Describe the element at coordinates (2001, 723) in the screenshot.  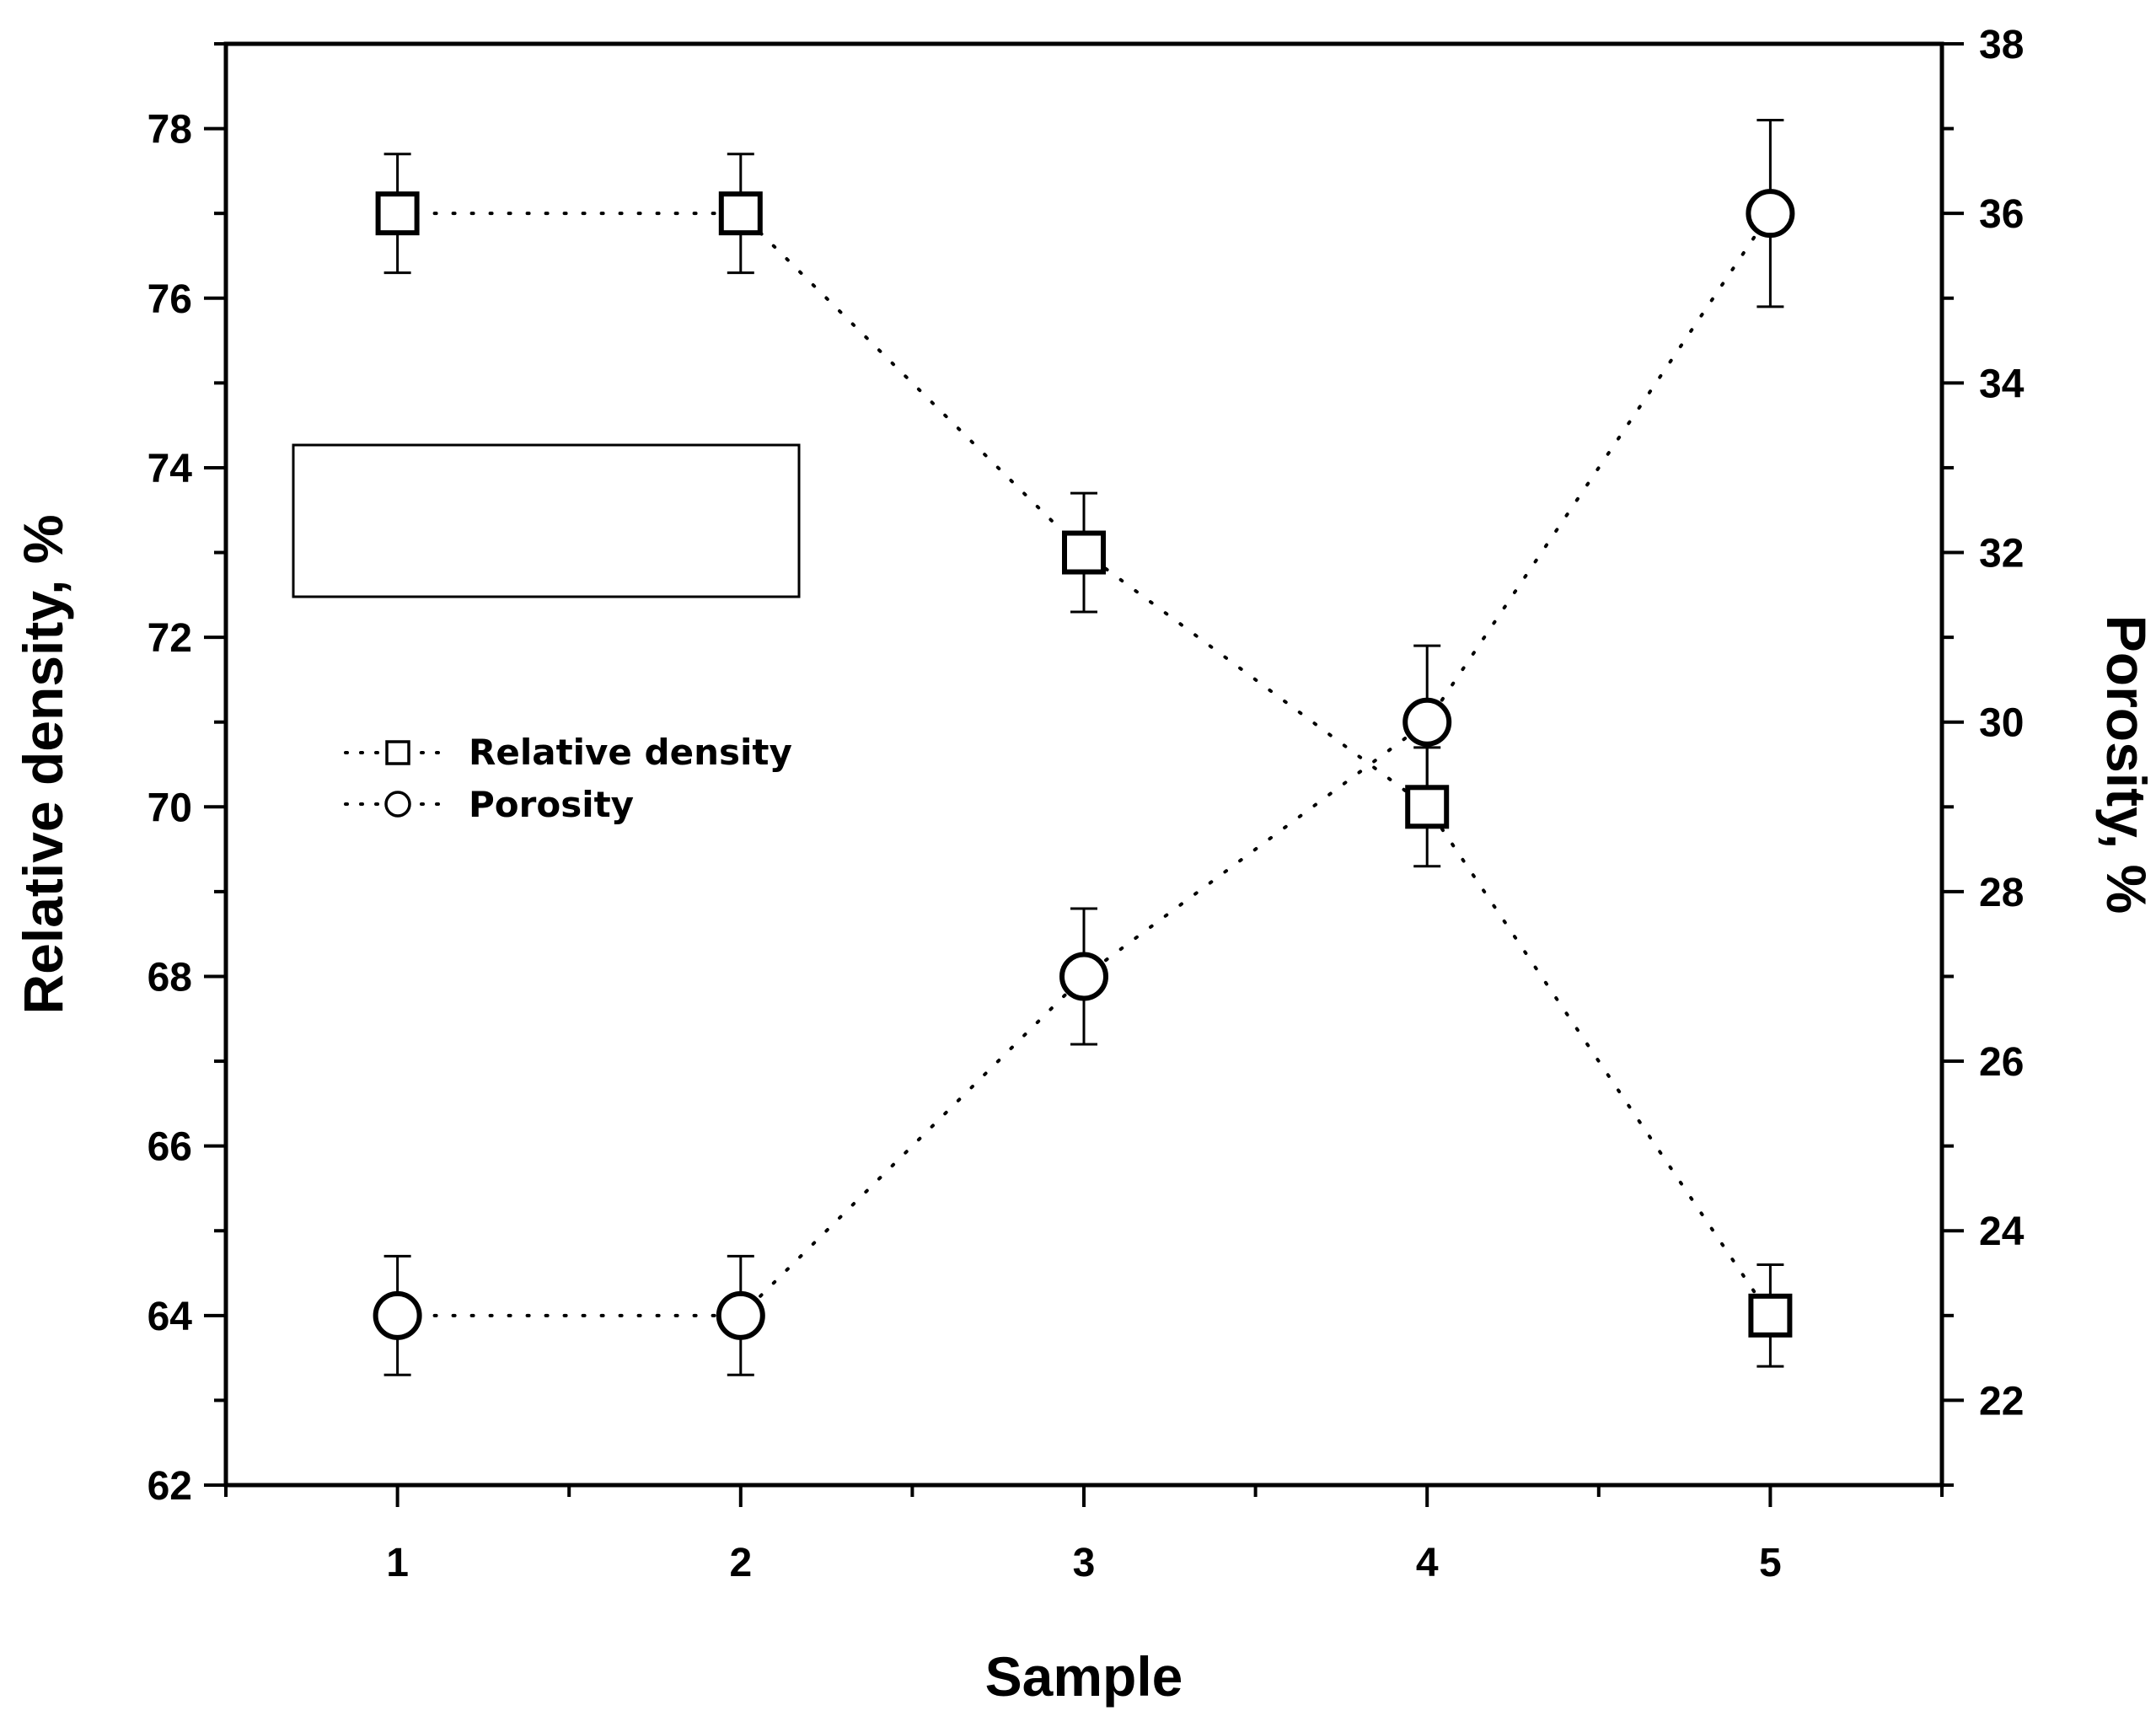
I see `right-y-tick-label-30: 30` at that location.